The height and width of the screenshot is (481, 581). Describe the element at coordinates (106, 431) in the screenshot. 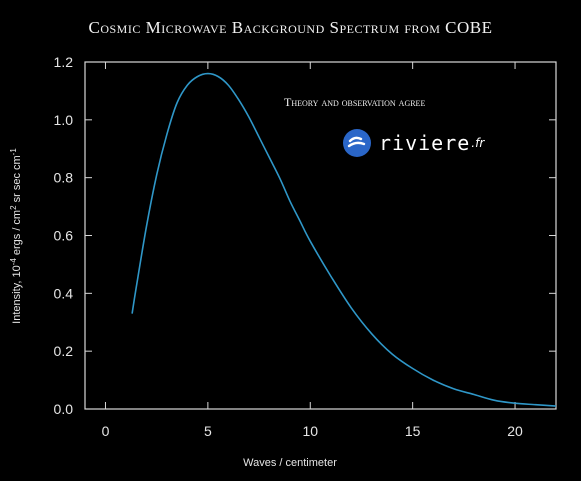

I see `x-tick-label: 0` at that location.